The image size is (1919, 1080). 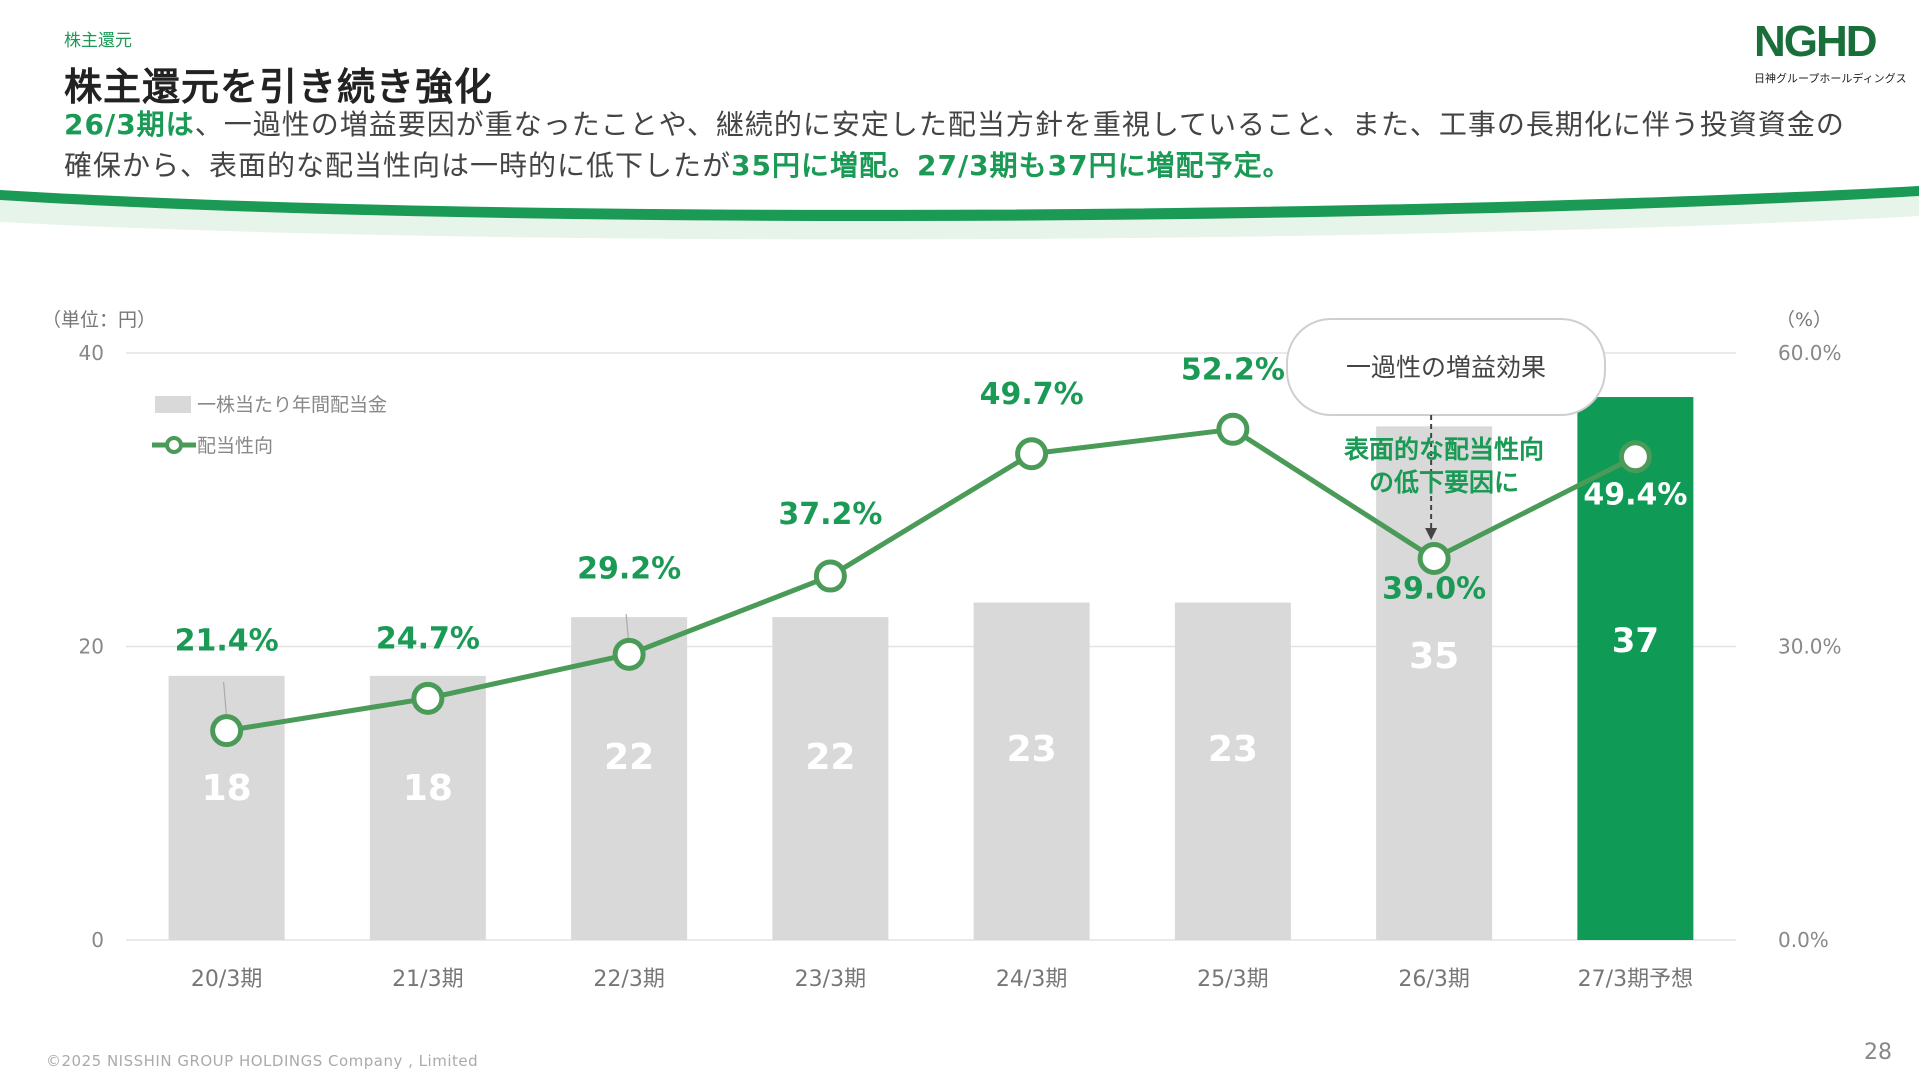 I want to click on x-tick-label: 22/3期, so click(x=628, y=979).